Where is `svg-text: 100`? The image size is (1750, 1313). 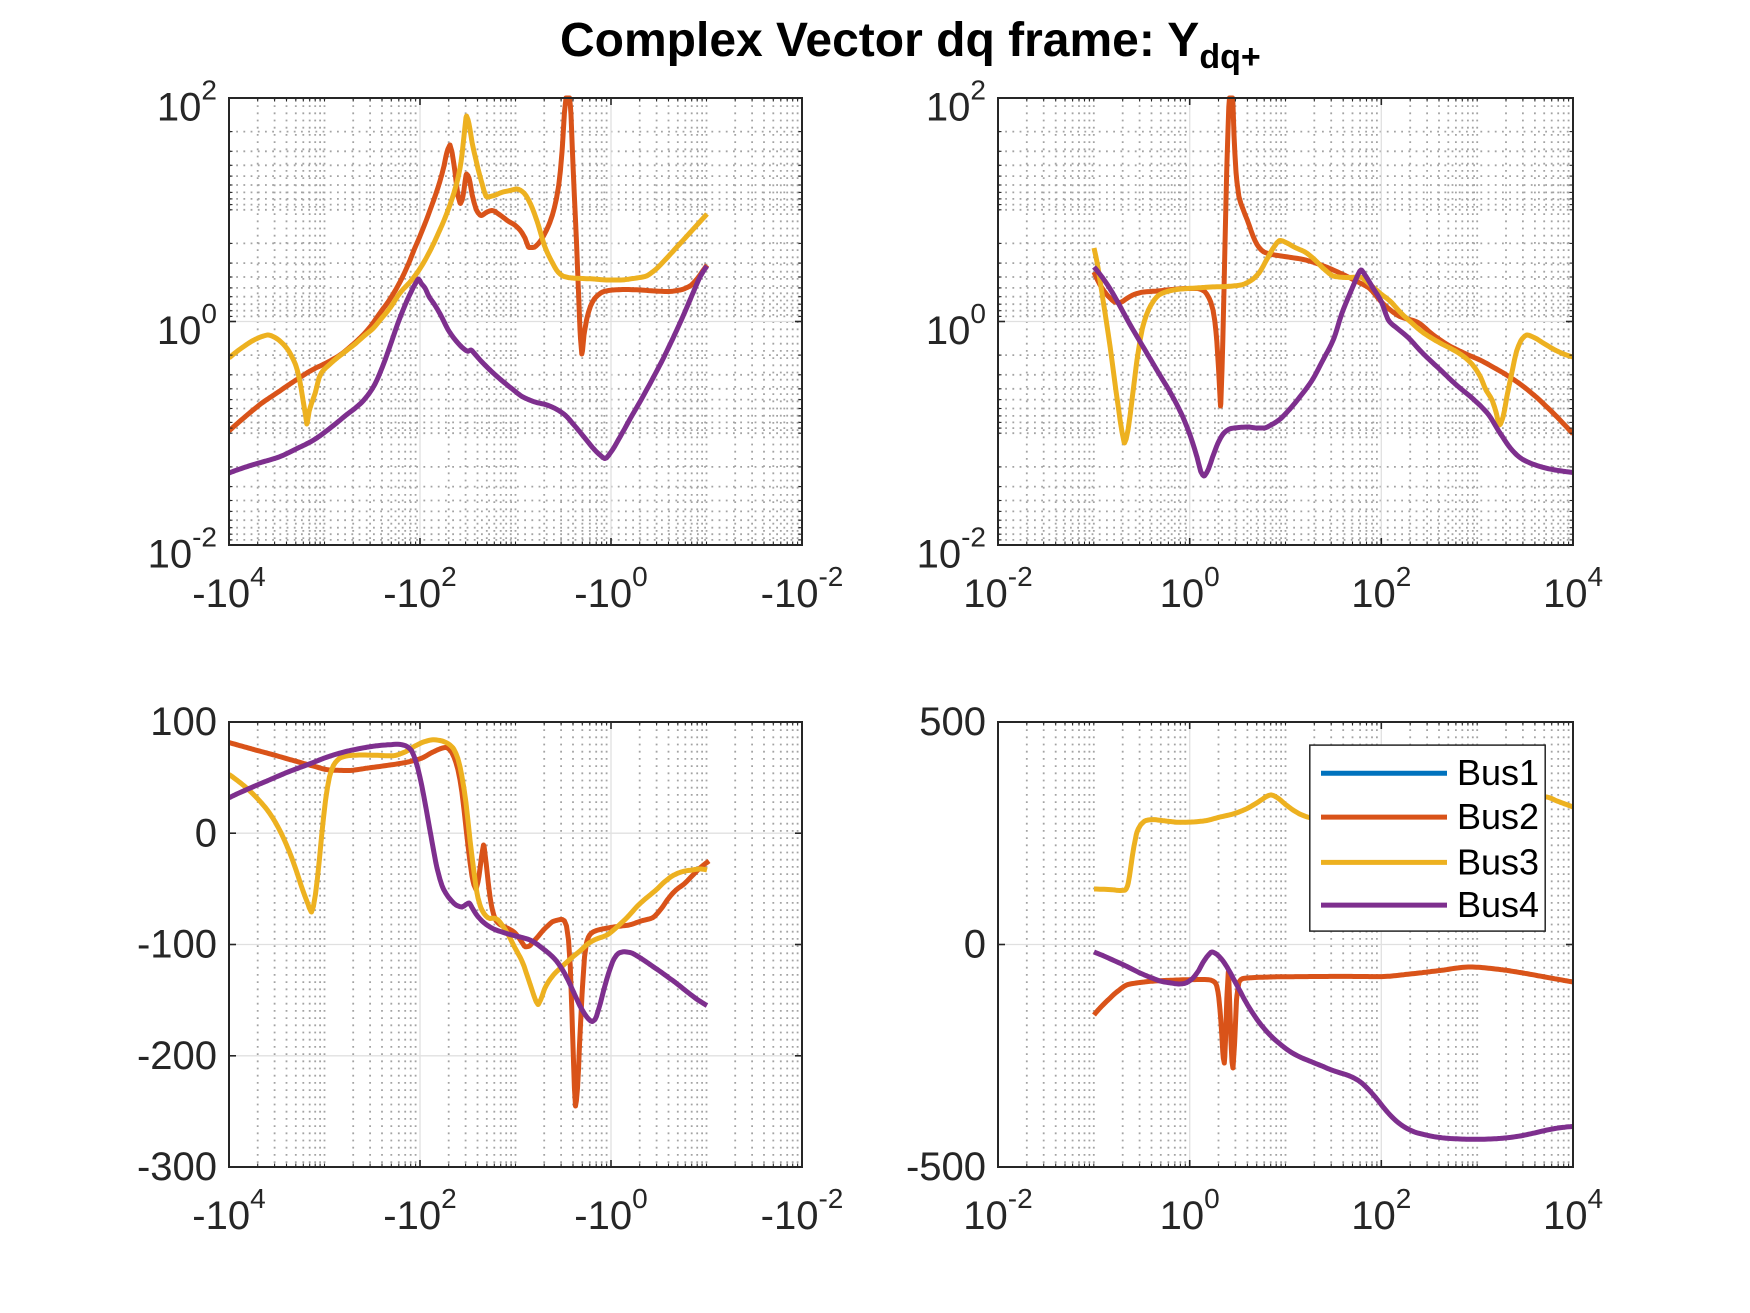 svg-text: 100 is located at coordinates (183, 722).